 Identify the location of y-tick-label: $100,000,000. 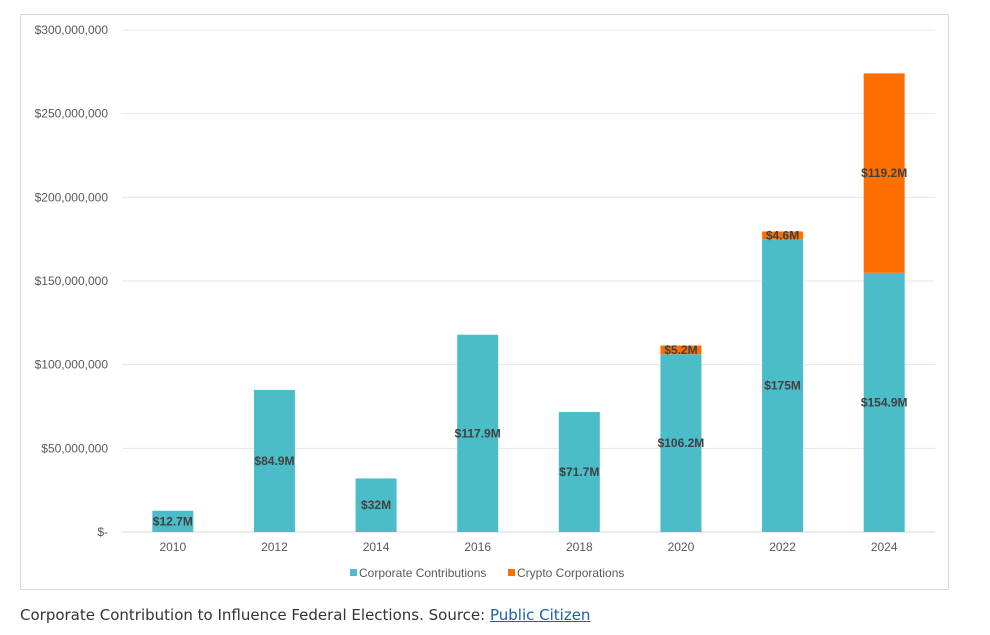
(72, 365).